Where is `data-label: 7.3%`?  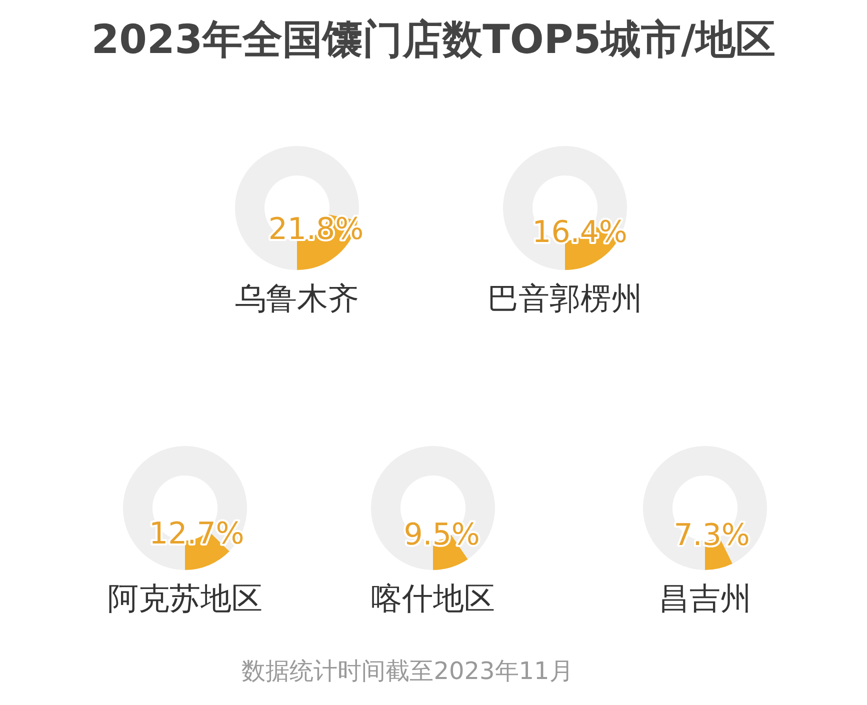 data-label: 7.3% is located at coordinates (712, 536).